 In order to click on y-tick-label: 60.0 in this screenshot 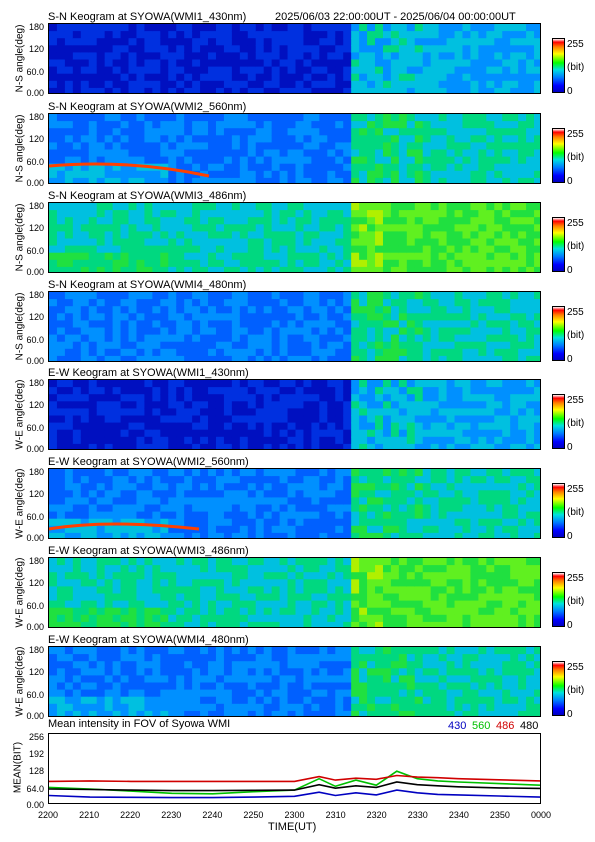, I will do `click(35, 695)`.